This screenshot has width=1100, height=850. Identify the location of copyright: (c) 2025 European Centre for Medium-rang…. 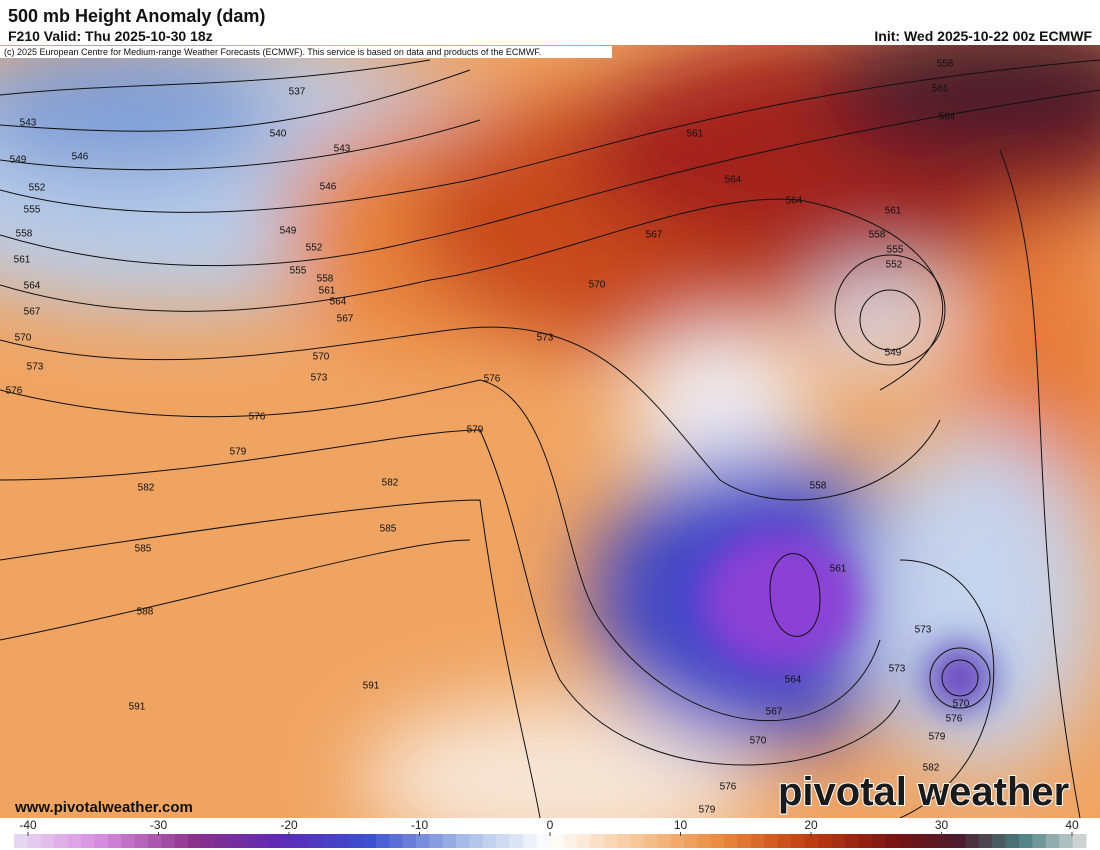
(272, 52).